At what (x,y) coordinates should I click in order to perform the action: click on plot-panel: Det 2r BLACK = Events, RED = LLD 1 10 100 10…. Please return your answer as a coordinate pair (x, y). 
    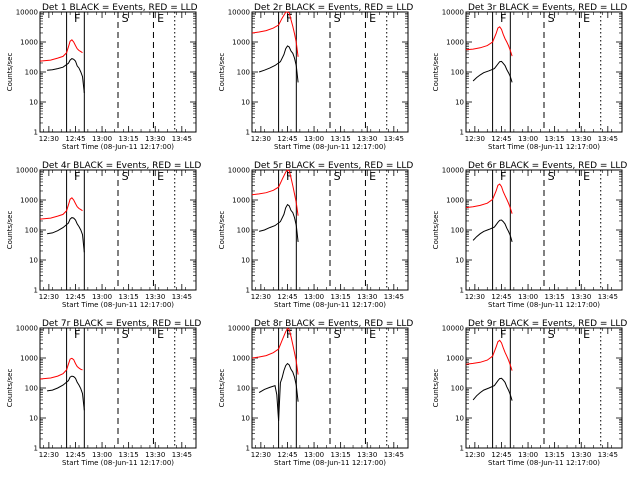
    Looking at the image, I should click on (315, 77).